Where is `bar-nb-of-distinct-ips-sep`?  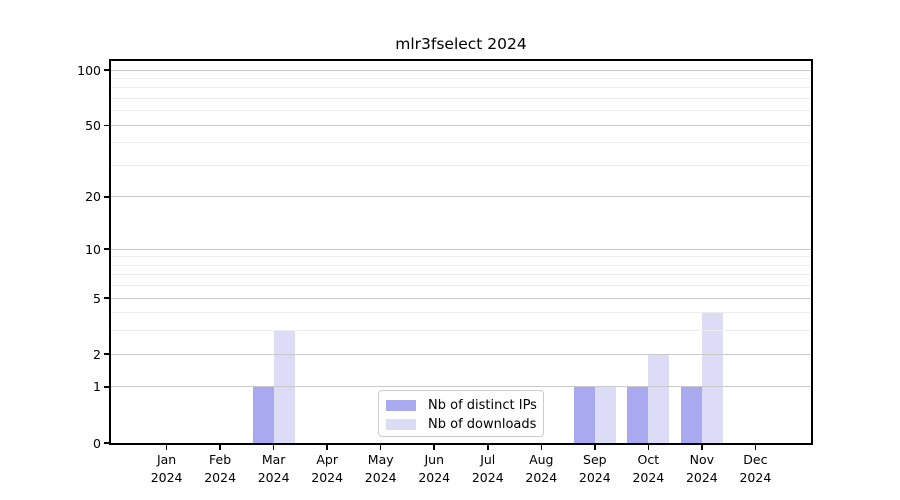
bar-nb-of-distinct-ips-sep is located at coordinates (584, 414).